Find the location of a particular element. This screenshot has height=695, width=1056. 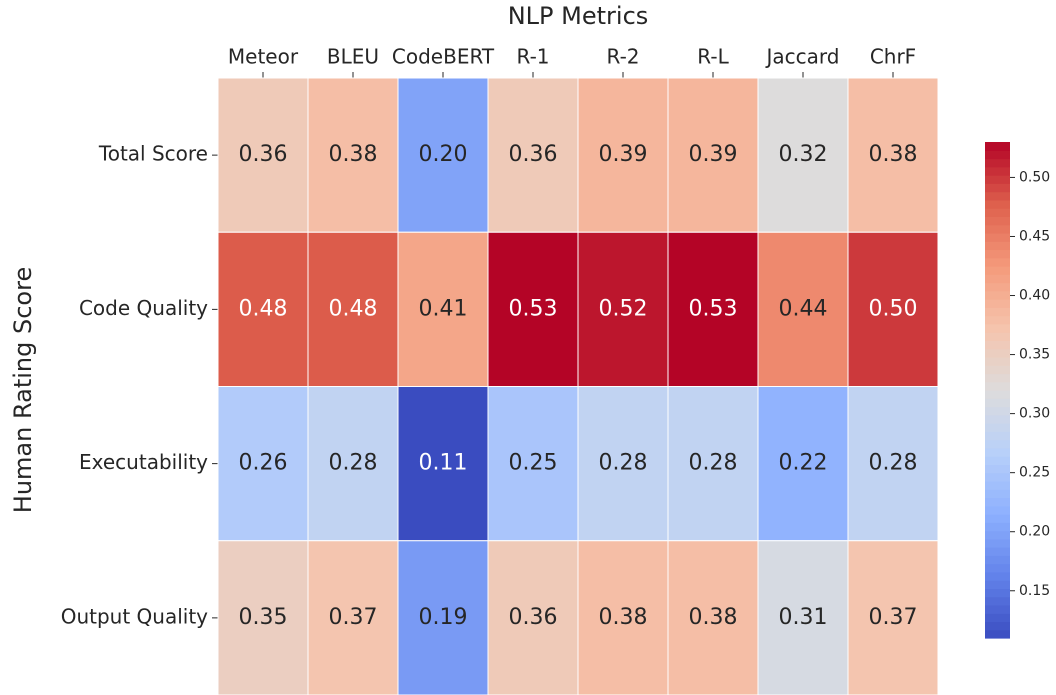

colorbar-tick-label: 0.45 is located at coordinates (1034, 236).